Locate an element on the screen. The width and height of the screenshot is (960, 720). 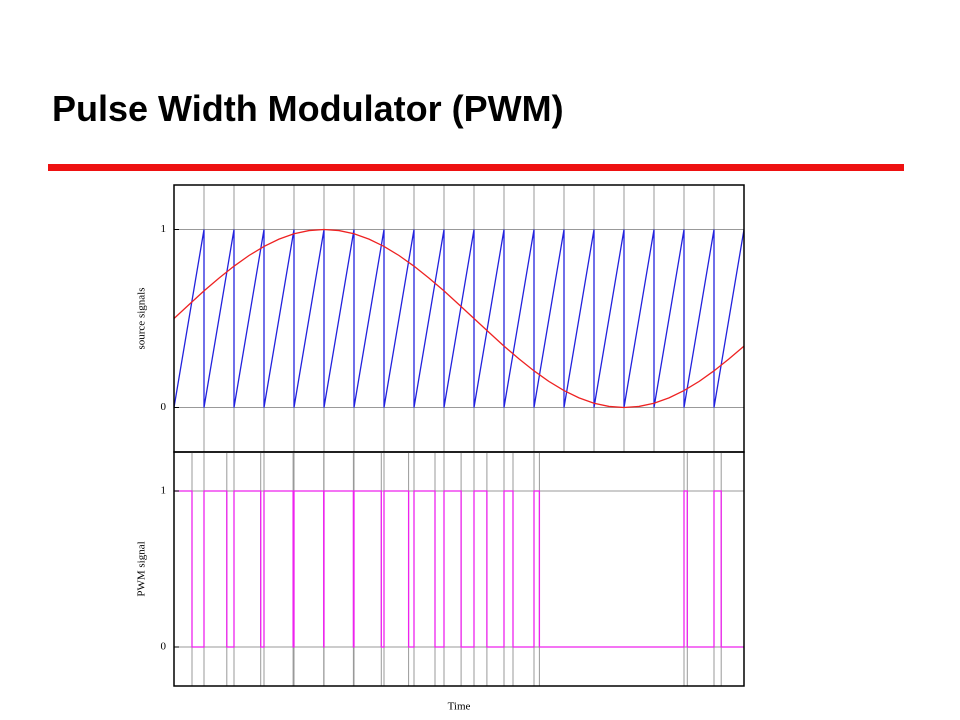
slide-title: Pulse Width Modulator (PWM) is located at coordinates (308, 108).